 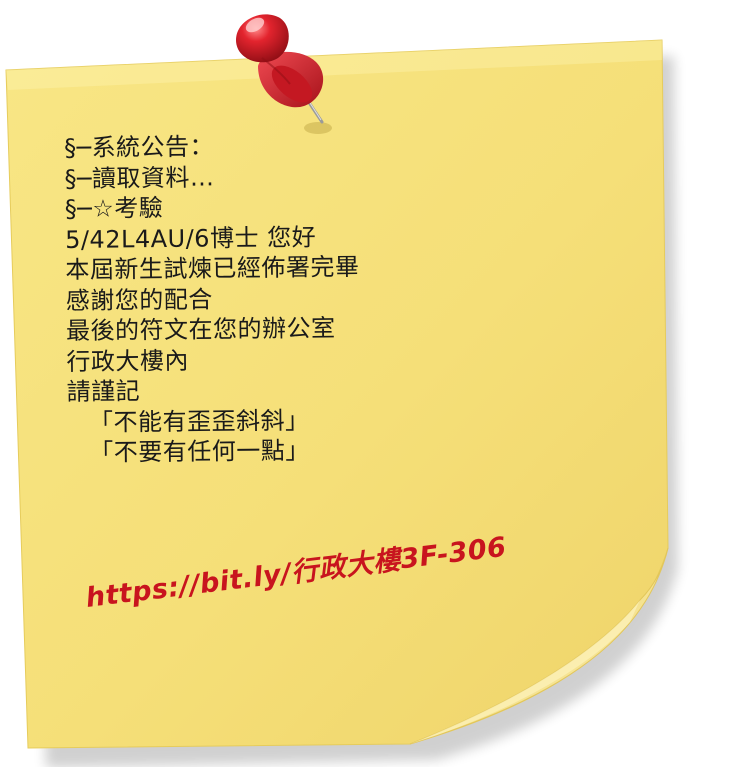 I want to click on note-line: 最後的符文在您的辦公室, so click(x=200, y=329).